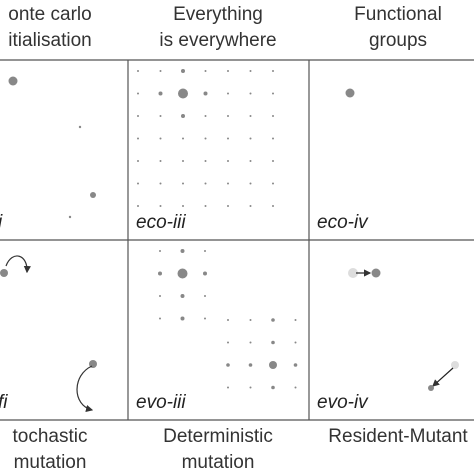 Image resolution: width=474 pixels, height=474 pixels. I want to click on column-title: itialisation, so click(49, 40).